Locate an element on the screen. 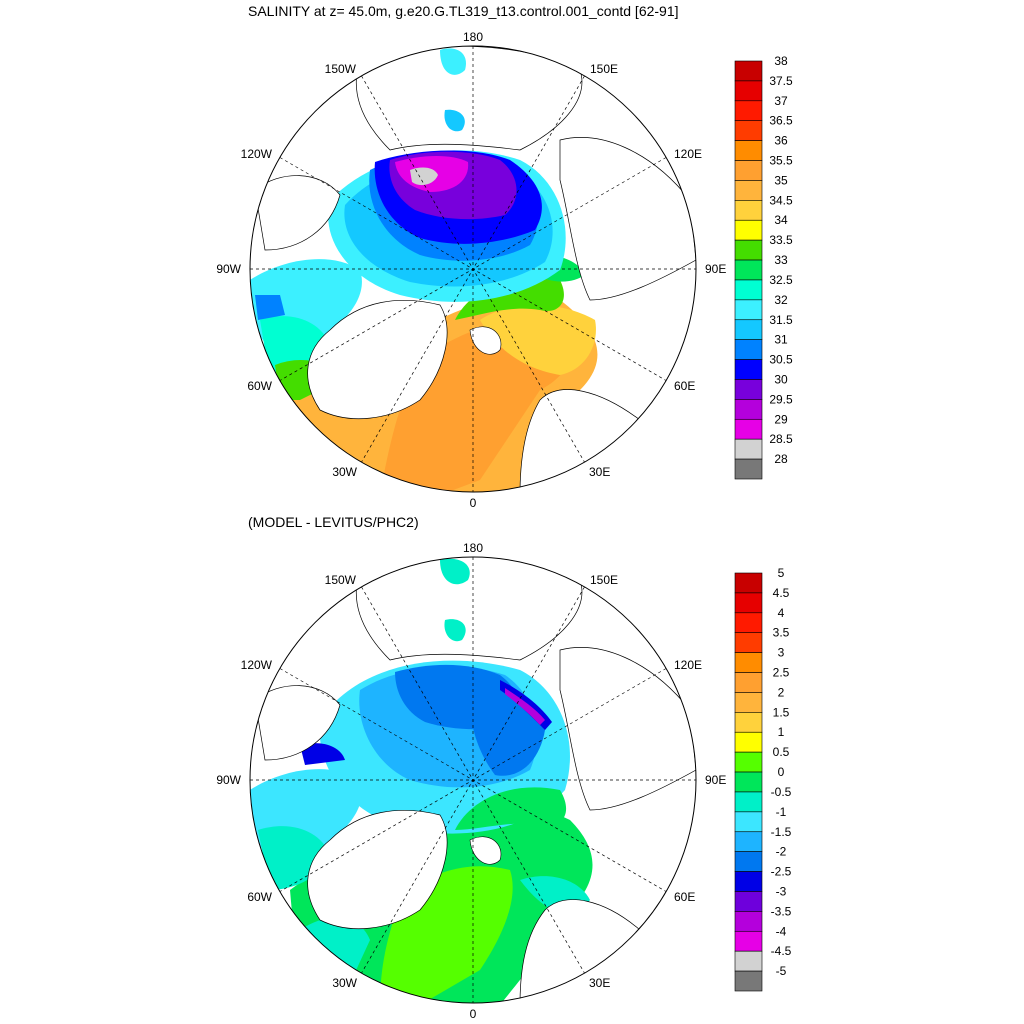  lon-label-150w-b: 150W is located at coordinates (341, 580).